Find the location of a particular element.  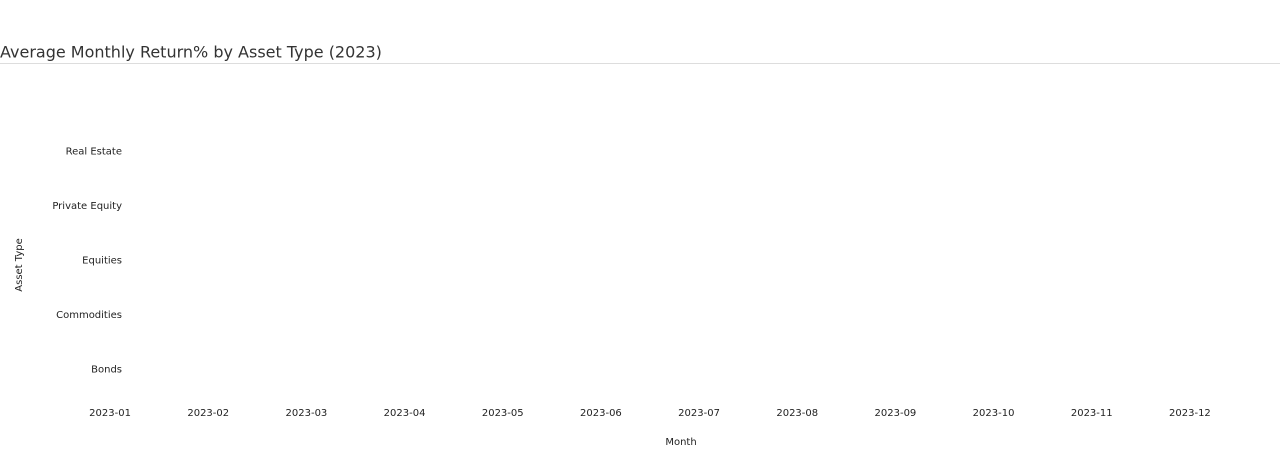

x-tick-label: 2023-01 is located at coordinates (110, 413).